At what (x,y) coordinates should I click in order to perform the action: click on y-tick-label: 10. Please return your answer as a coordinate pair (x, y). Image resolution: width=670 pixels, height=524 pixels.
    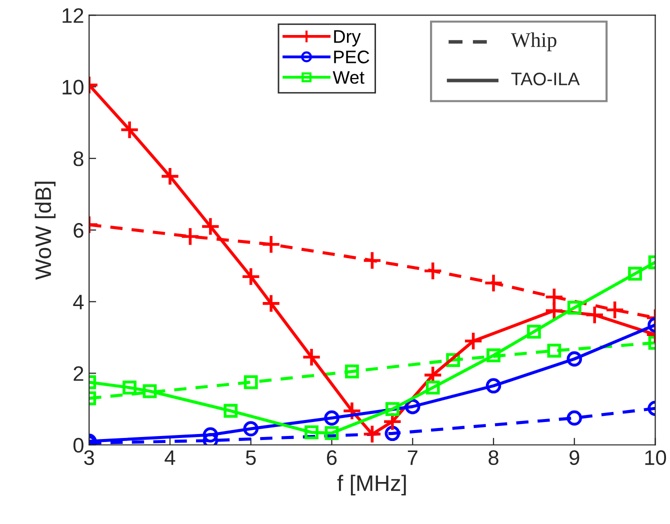
    Looking at the image, I should click on (73, 87).